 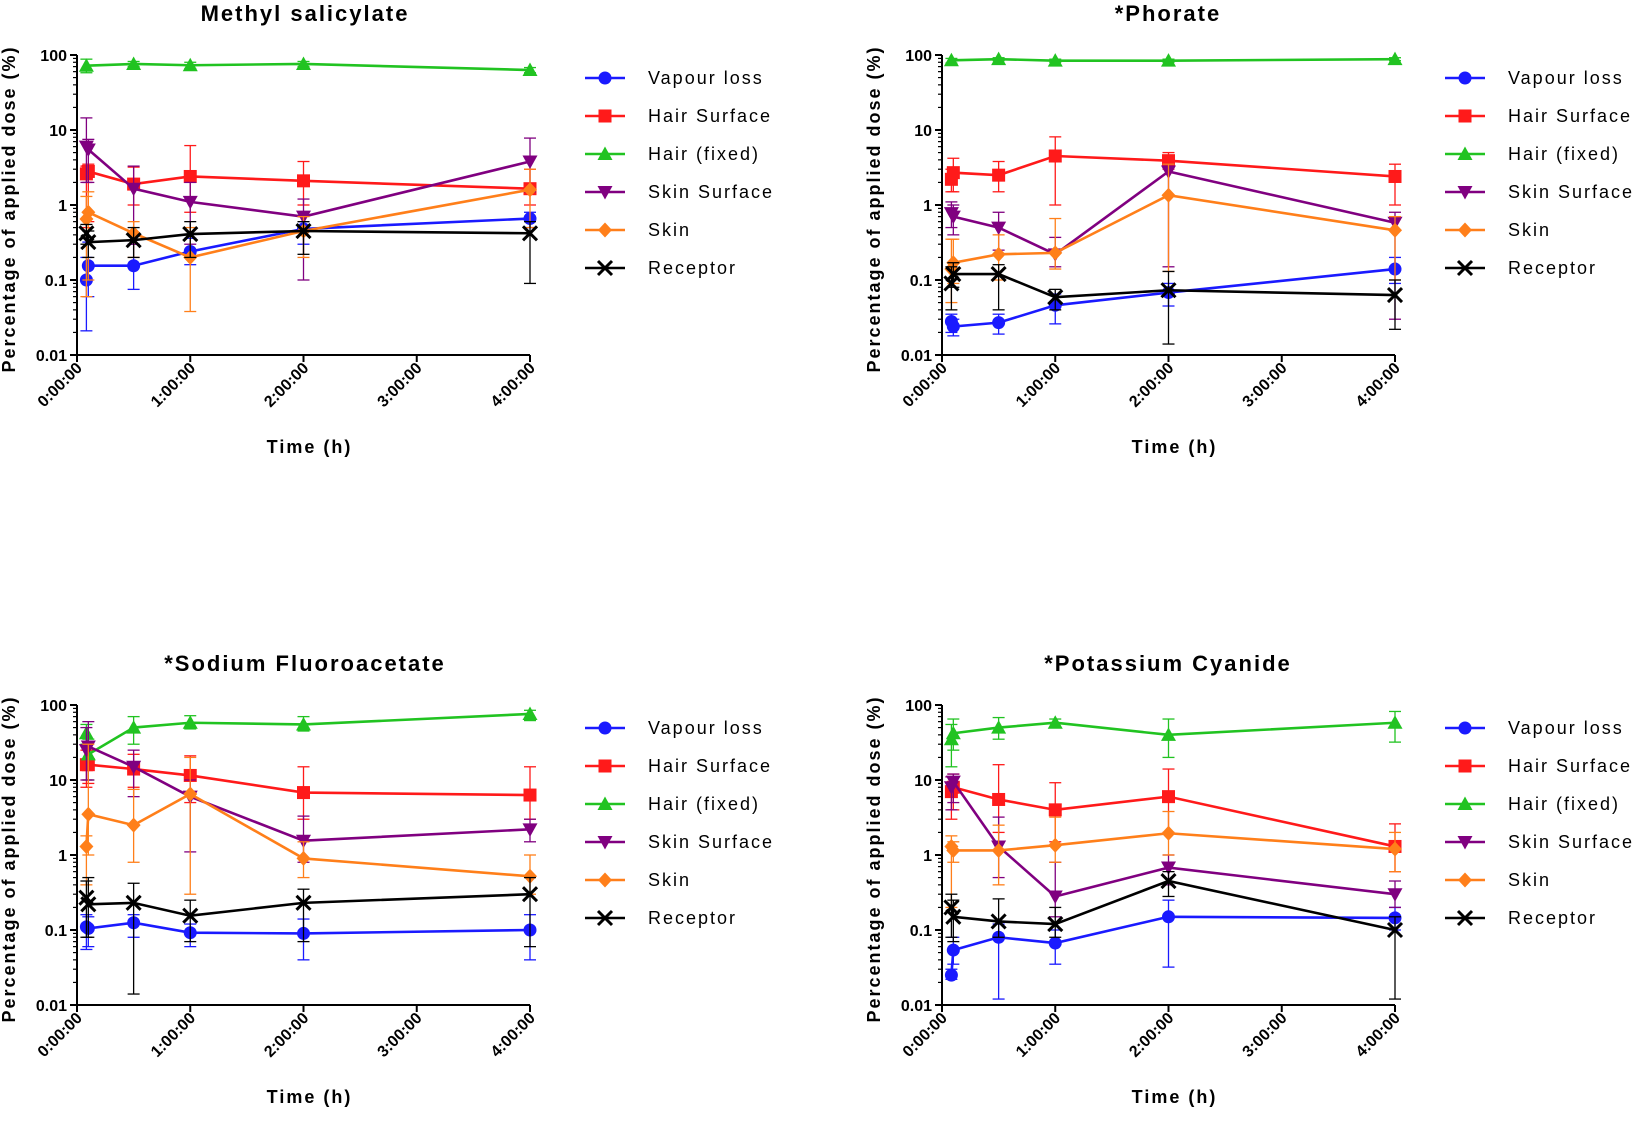 I want to click on series-line, so click(x=1173, y=231).